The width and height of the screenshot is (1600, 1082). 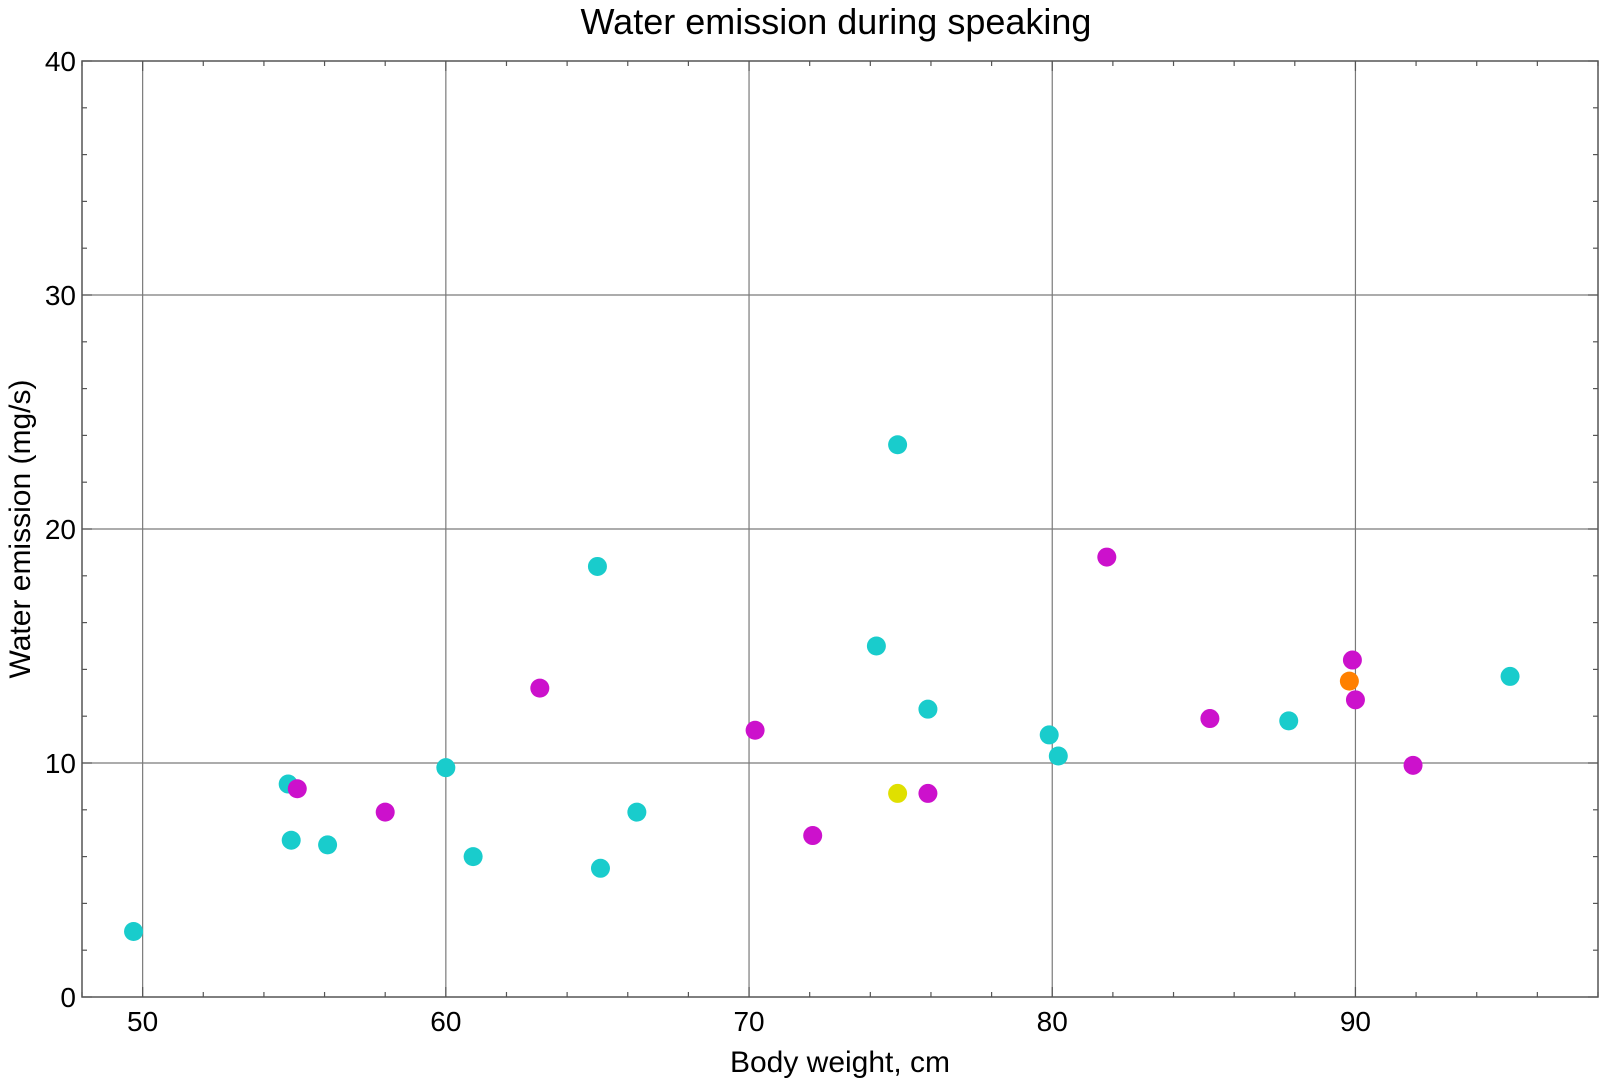 I want to click on chart-title: Water emission during speaking, so click(x=836, y=21).